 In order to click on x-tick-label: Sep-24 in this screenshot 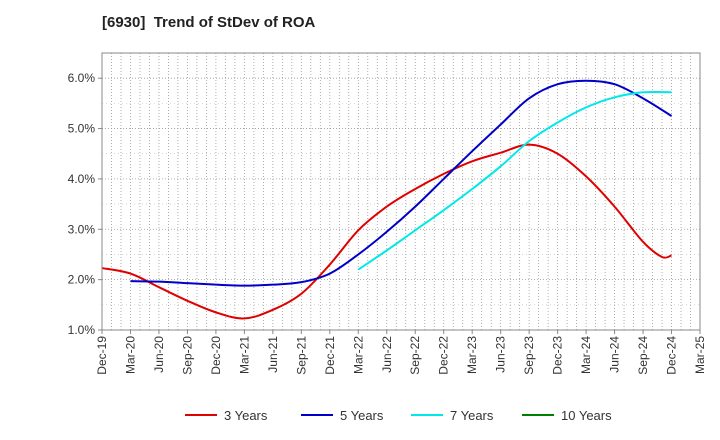, I will do `click(643, 355)`.